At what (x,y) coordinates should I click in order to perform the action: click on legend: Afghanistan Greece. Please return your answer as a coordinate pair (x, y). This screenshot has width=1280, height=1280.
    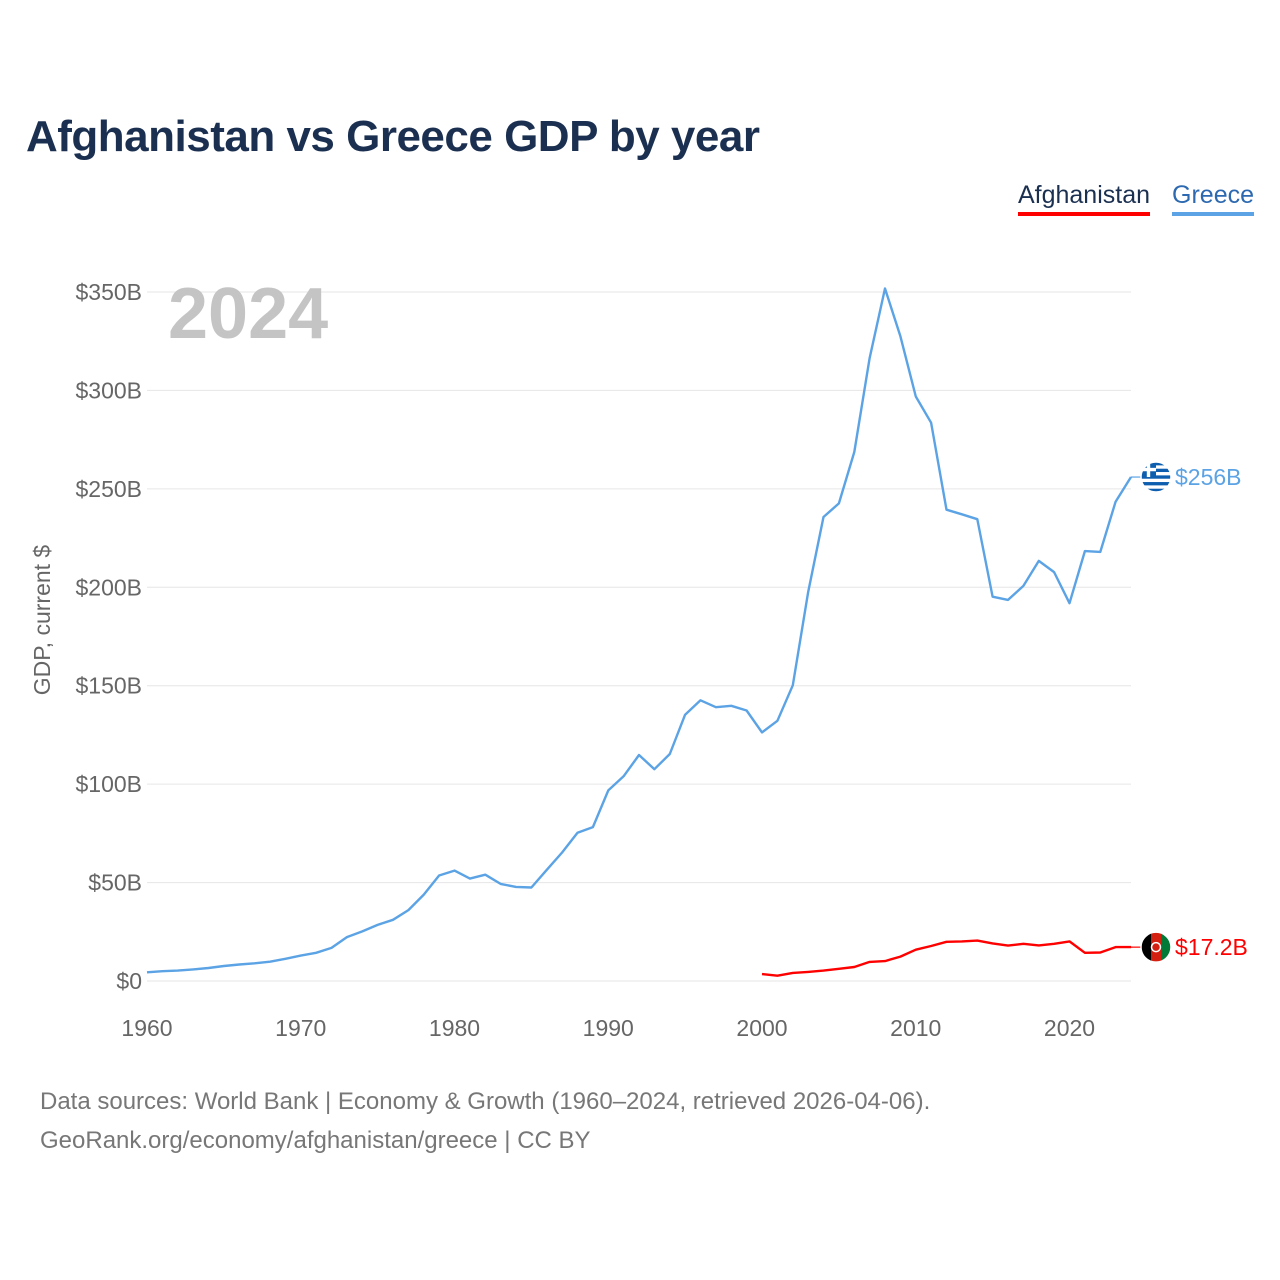
    Looking at the image, I should click on (1135, 198).